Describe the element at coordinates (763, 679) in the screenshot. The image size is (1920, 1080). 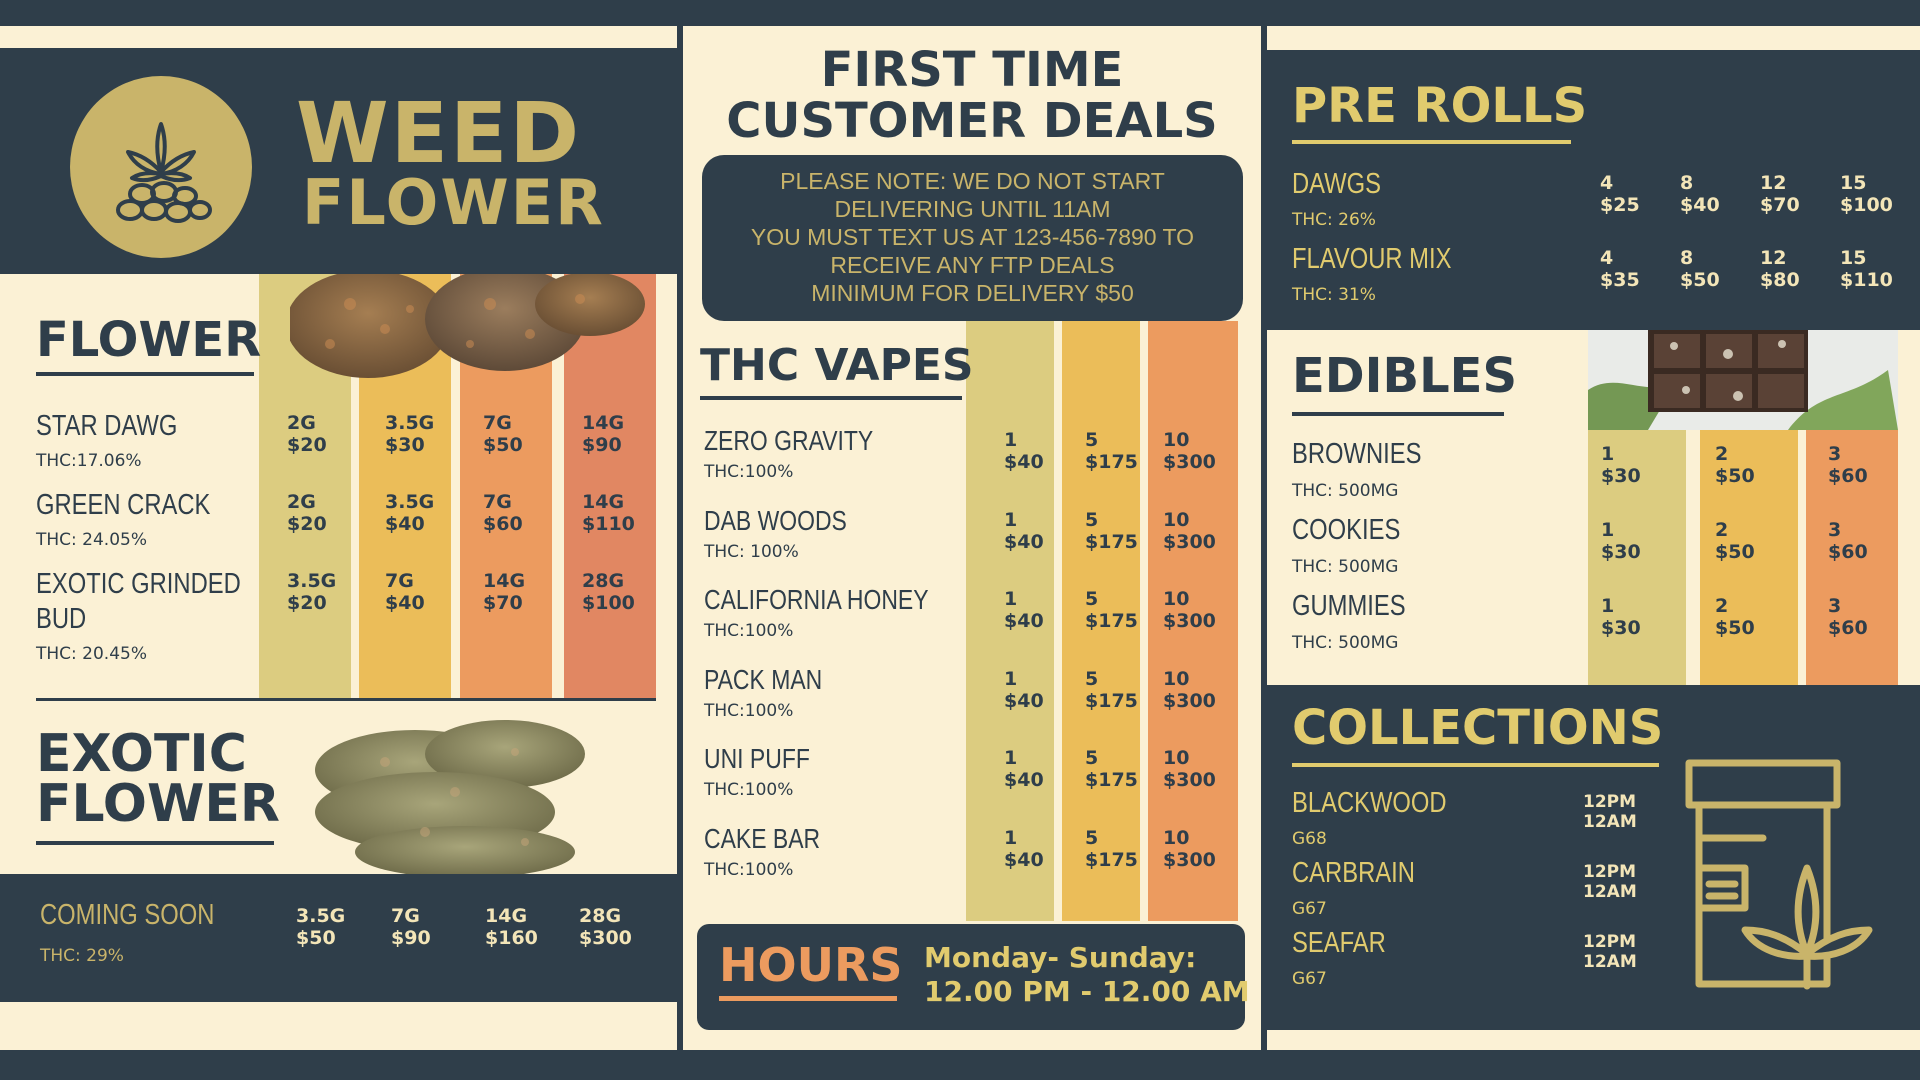
I see `vape-item-name: PACK MAN` at that location.